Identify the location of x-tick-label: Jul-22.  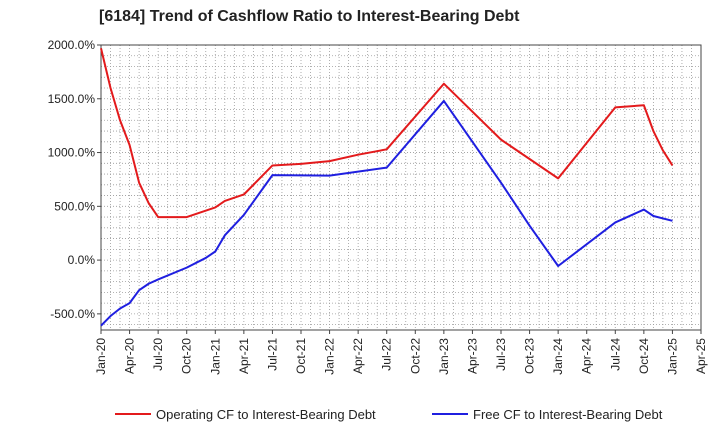
(387, 354).